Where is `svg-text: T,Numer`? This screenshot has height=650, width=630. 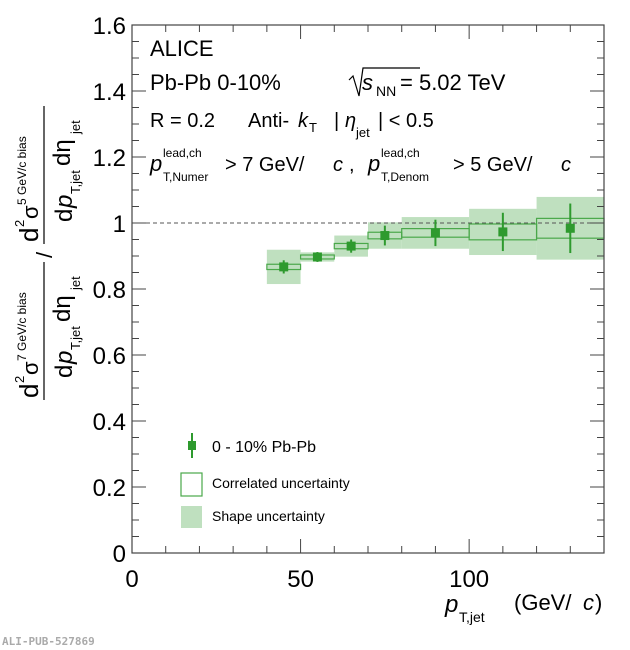 svg-text: T,Numer is located at coordinates (185, 177).